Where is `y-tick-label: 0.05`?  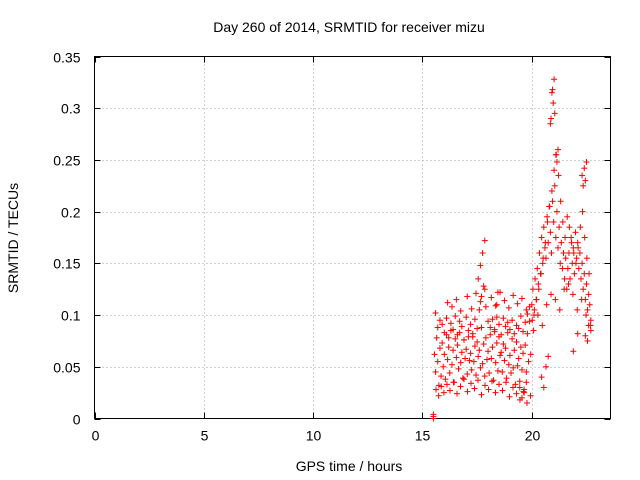 y-tick-label: 0.05 is located at coordinates (66, 368).